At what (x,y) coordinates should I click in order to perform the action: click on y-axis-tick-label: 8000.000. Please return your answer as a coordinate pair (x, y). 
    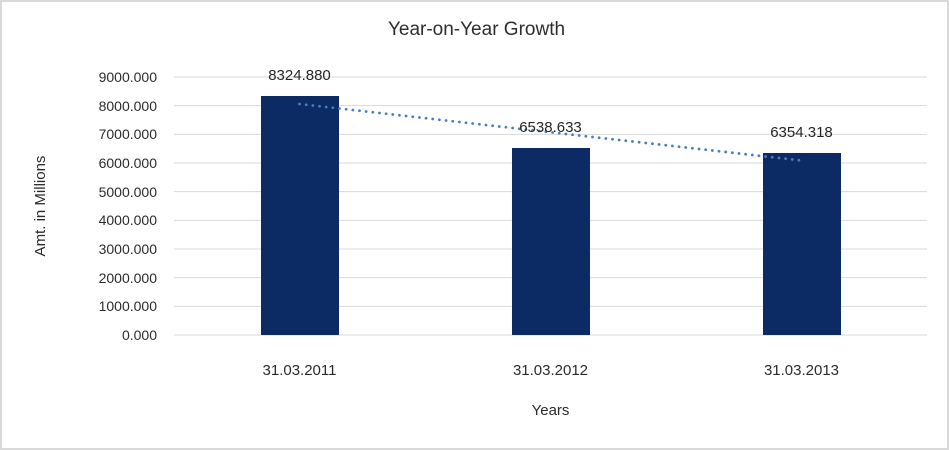
    Looking at the image, I should click on (127, 105).